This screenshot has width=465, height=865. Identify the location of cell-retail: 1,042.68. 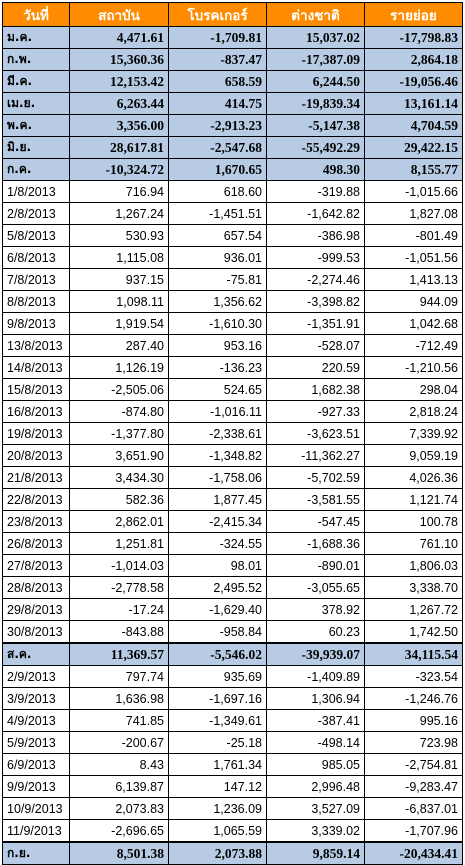
(413, 323).